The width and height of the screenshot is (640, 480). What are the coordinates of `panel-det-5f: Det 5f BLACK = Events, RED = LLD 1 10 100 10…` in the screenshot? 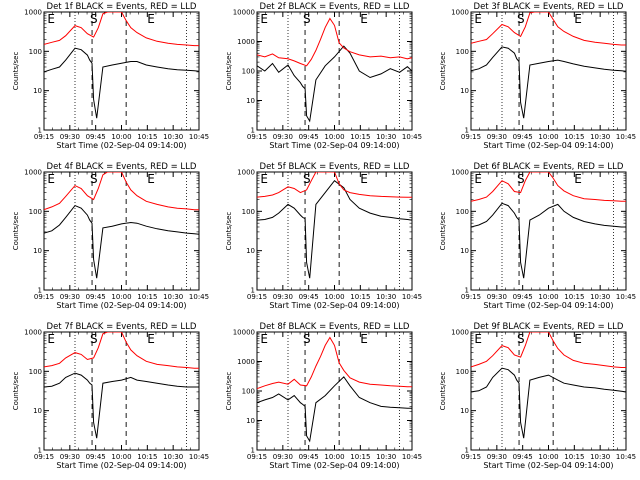 It's located at (323, 236).